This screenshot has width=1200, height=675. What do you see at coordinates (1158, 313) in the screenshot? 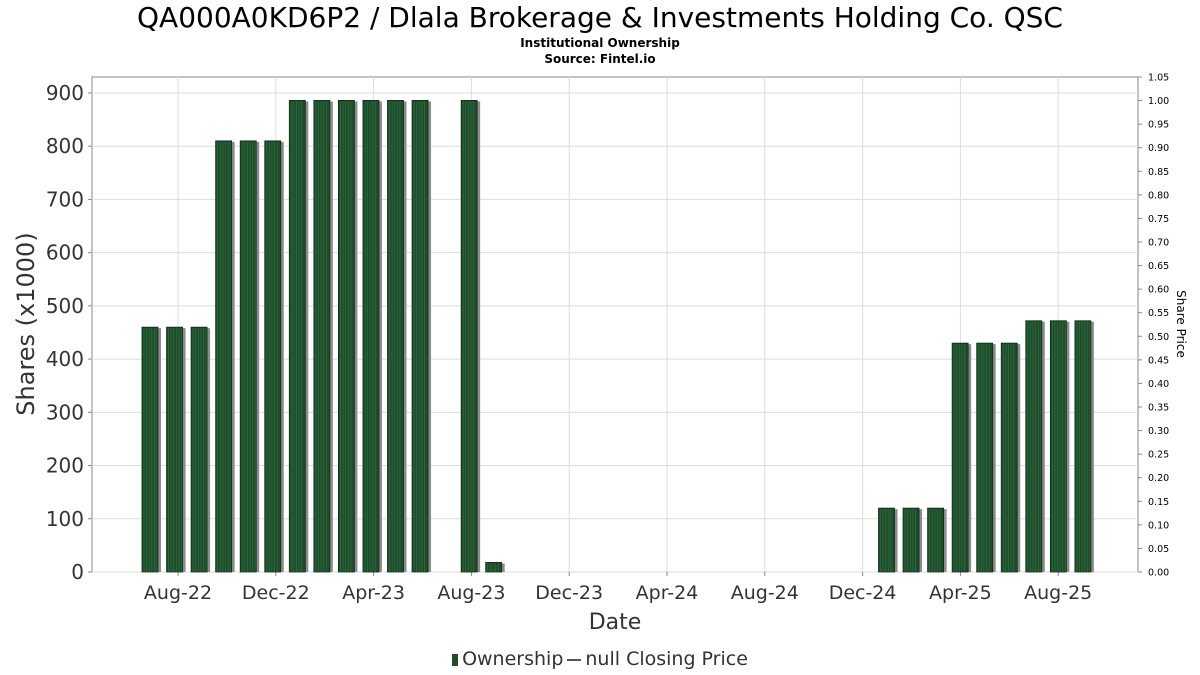
I see `y2-tick-label: 0.55` at bounding box center [1158, 313].